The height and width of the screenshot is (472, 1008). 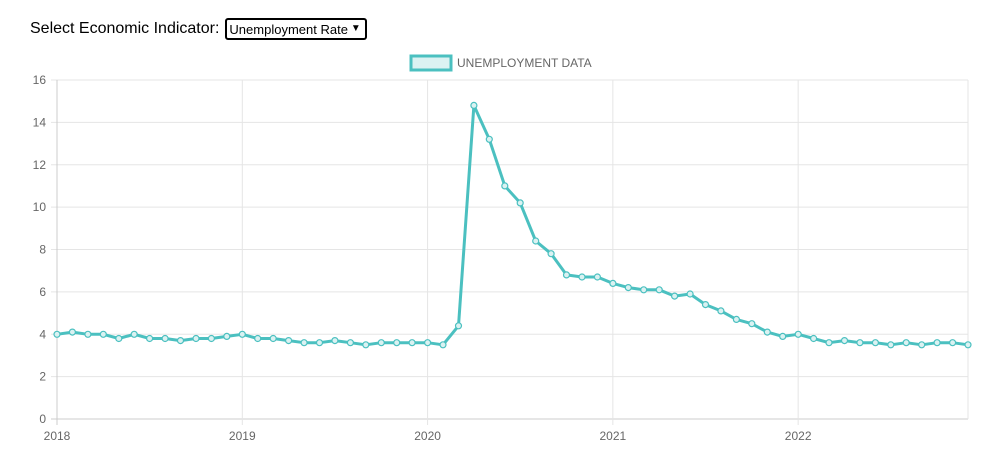 What do you see at coordinates (42, 292) in the screenshot?
I see `y-tick-label: 6` at bounding box center [42, 292].